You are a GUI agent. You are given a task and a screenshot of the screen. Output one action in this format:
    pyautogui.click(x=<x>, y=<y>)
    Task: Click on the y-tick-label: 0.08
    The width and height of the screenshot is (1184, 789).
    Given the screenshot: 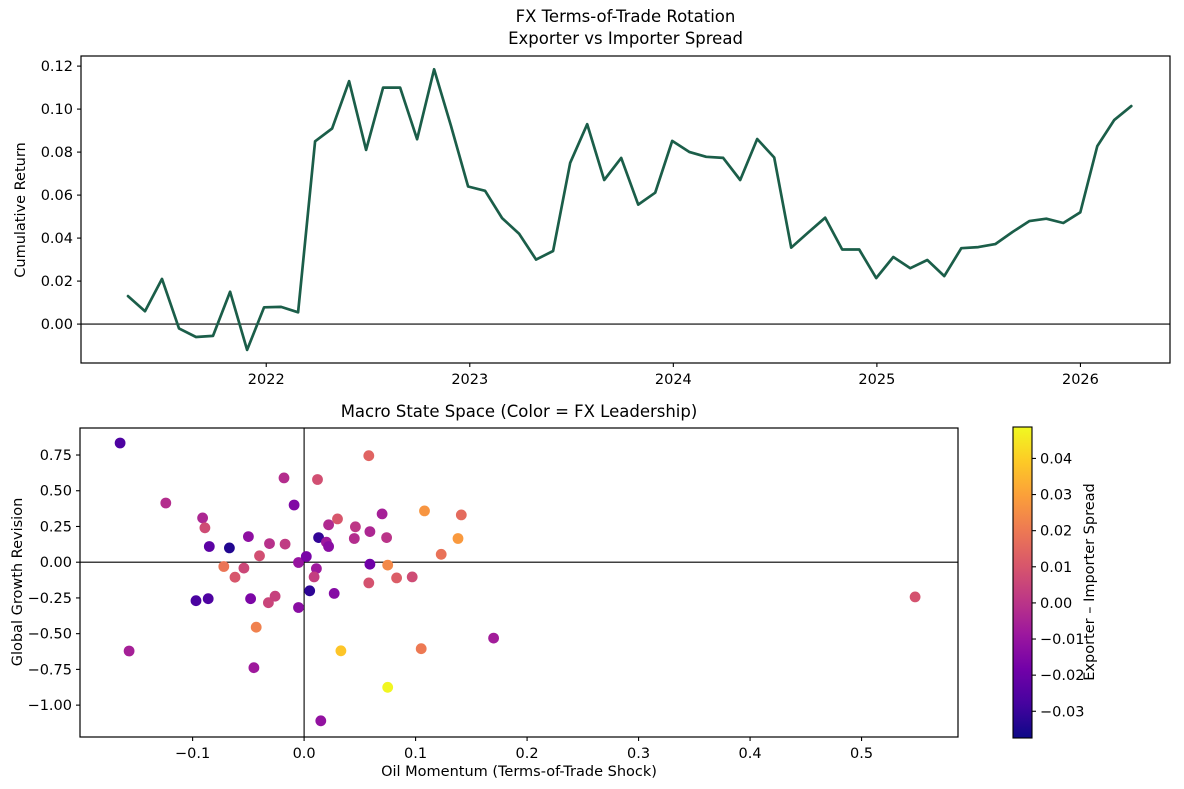 What is the action you would take?
    pyautogui.click(x=57, y=153)
    